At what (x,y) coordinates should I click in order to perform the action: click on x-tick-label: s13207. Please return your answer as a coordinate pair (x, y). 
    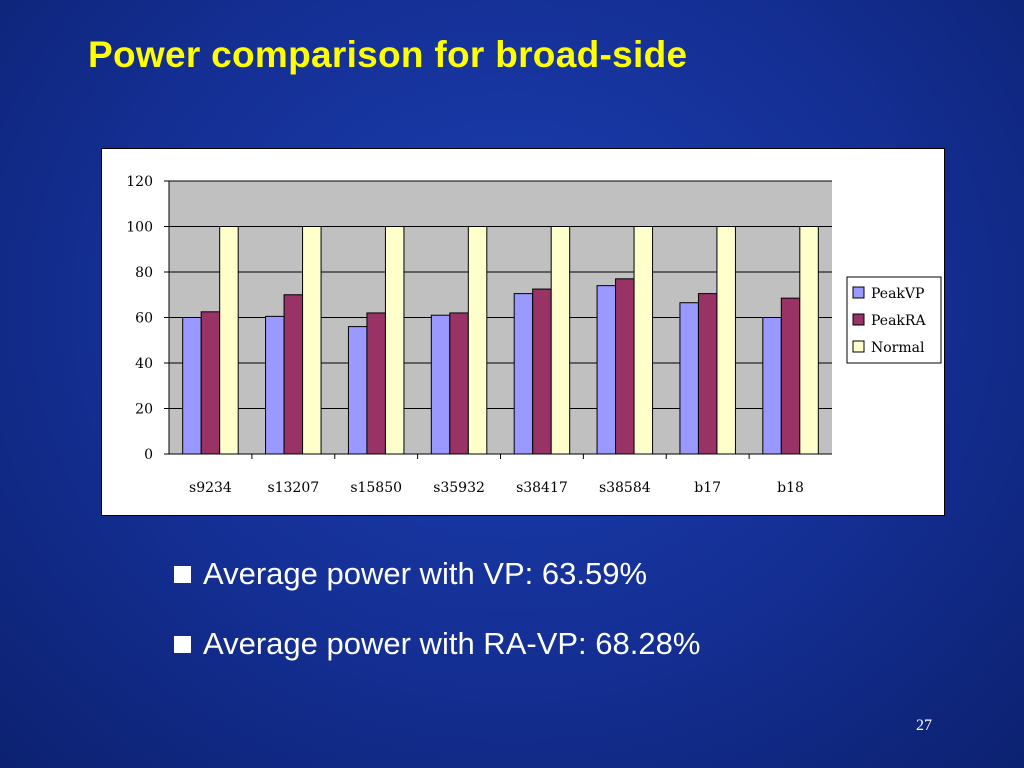
    Looking at the image, I should click on (293, 488).